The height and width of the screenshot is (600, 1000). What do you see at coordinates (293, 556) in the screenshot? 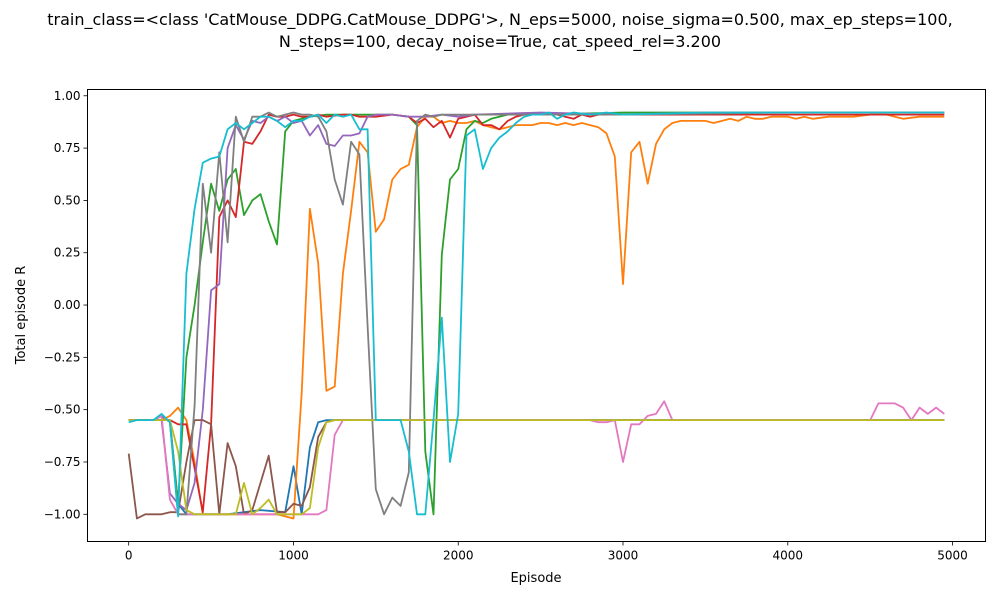
I see `x-tick-label: 1000` at bounding box center [293, 556].